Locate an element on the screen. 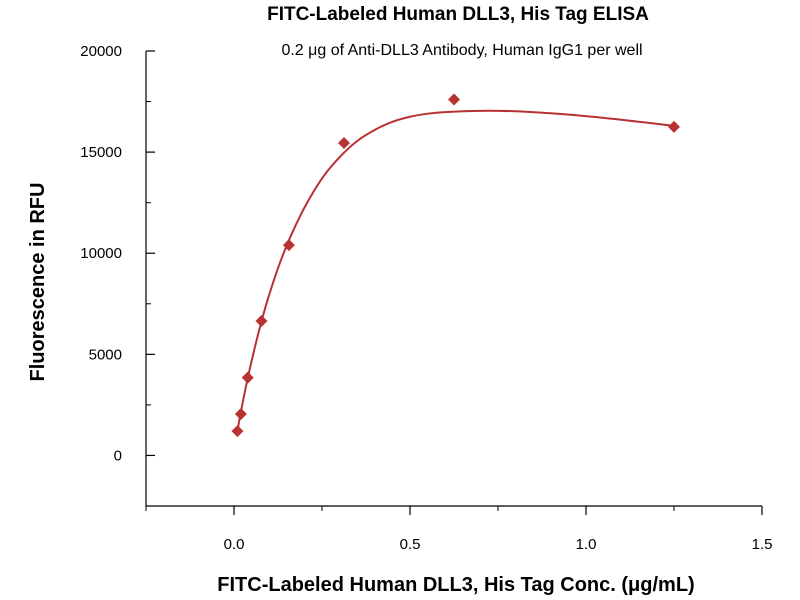  y-tick-label: 5000 is located at coordinates (105, 354).